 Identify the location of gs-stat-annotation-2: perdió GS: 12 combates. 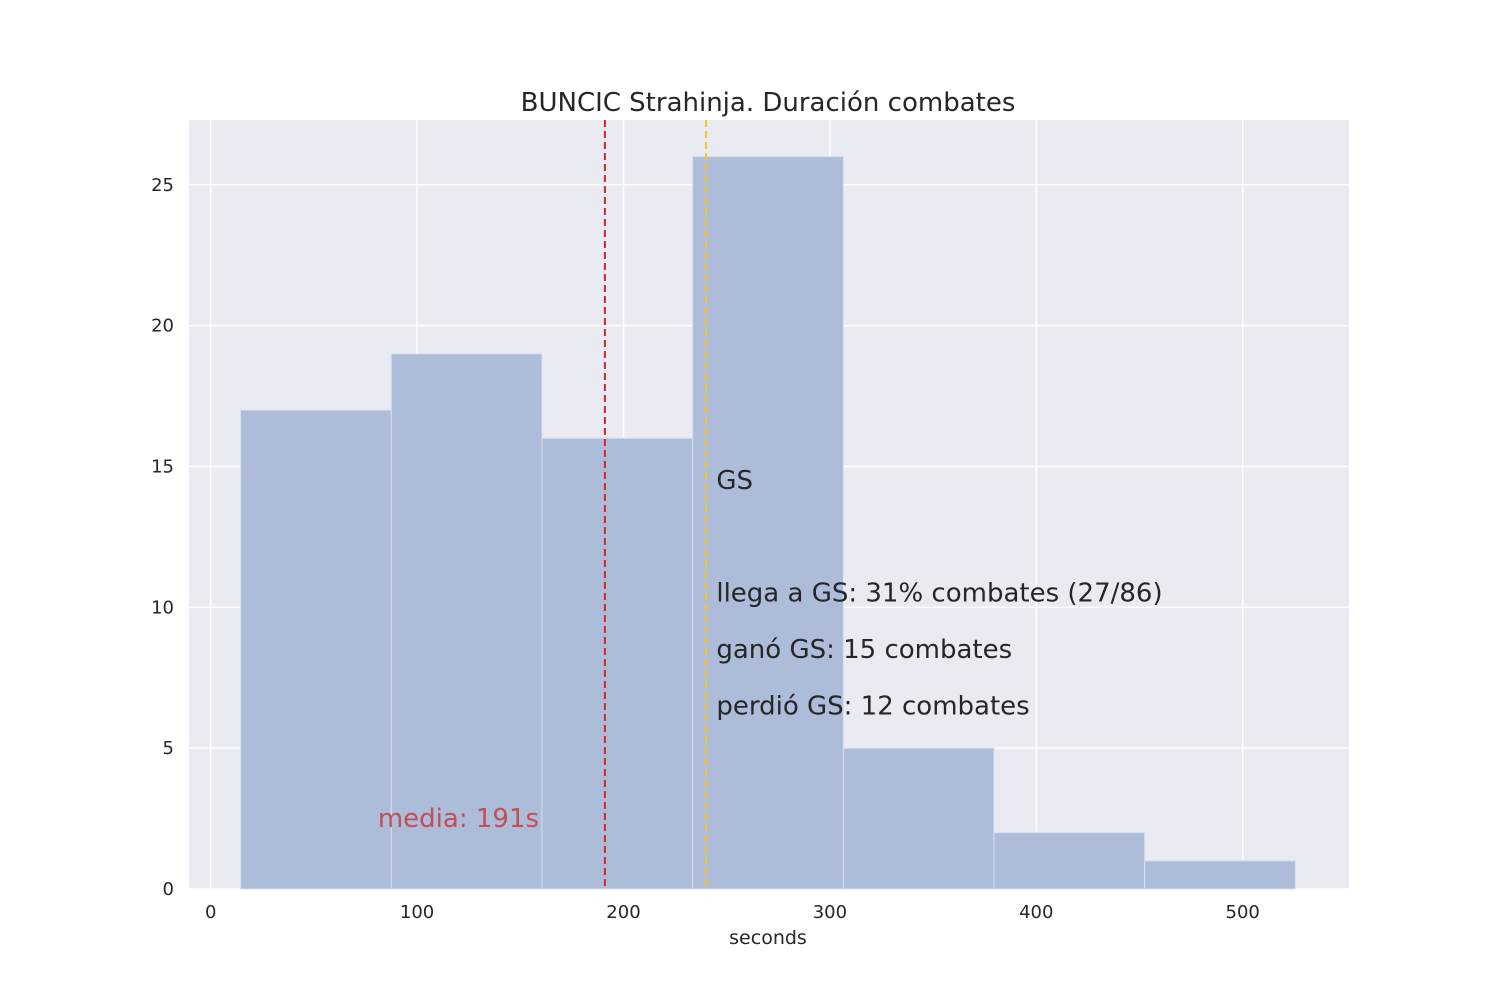
(872, 706).